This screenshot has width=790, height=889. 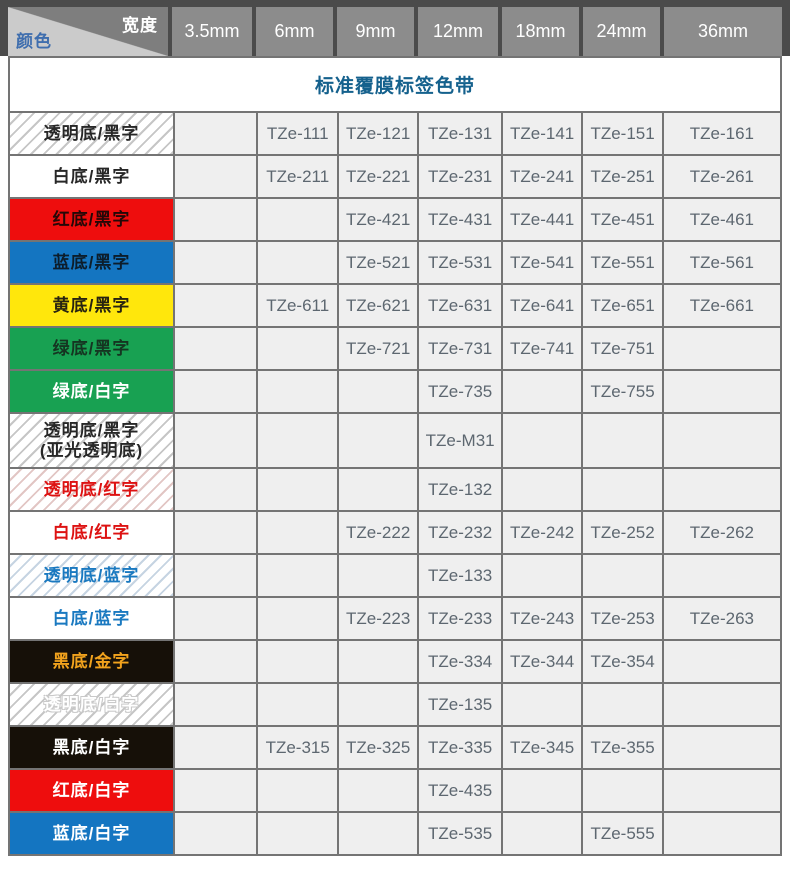 I want to click on model-cell: TZe-755, so click(x=622, y=391).